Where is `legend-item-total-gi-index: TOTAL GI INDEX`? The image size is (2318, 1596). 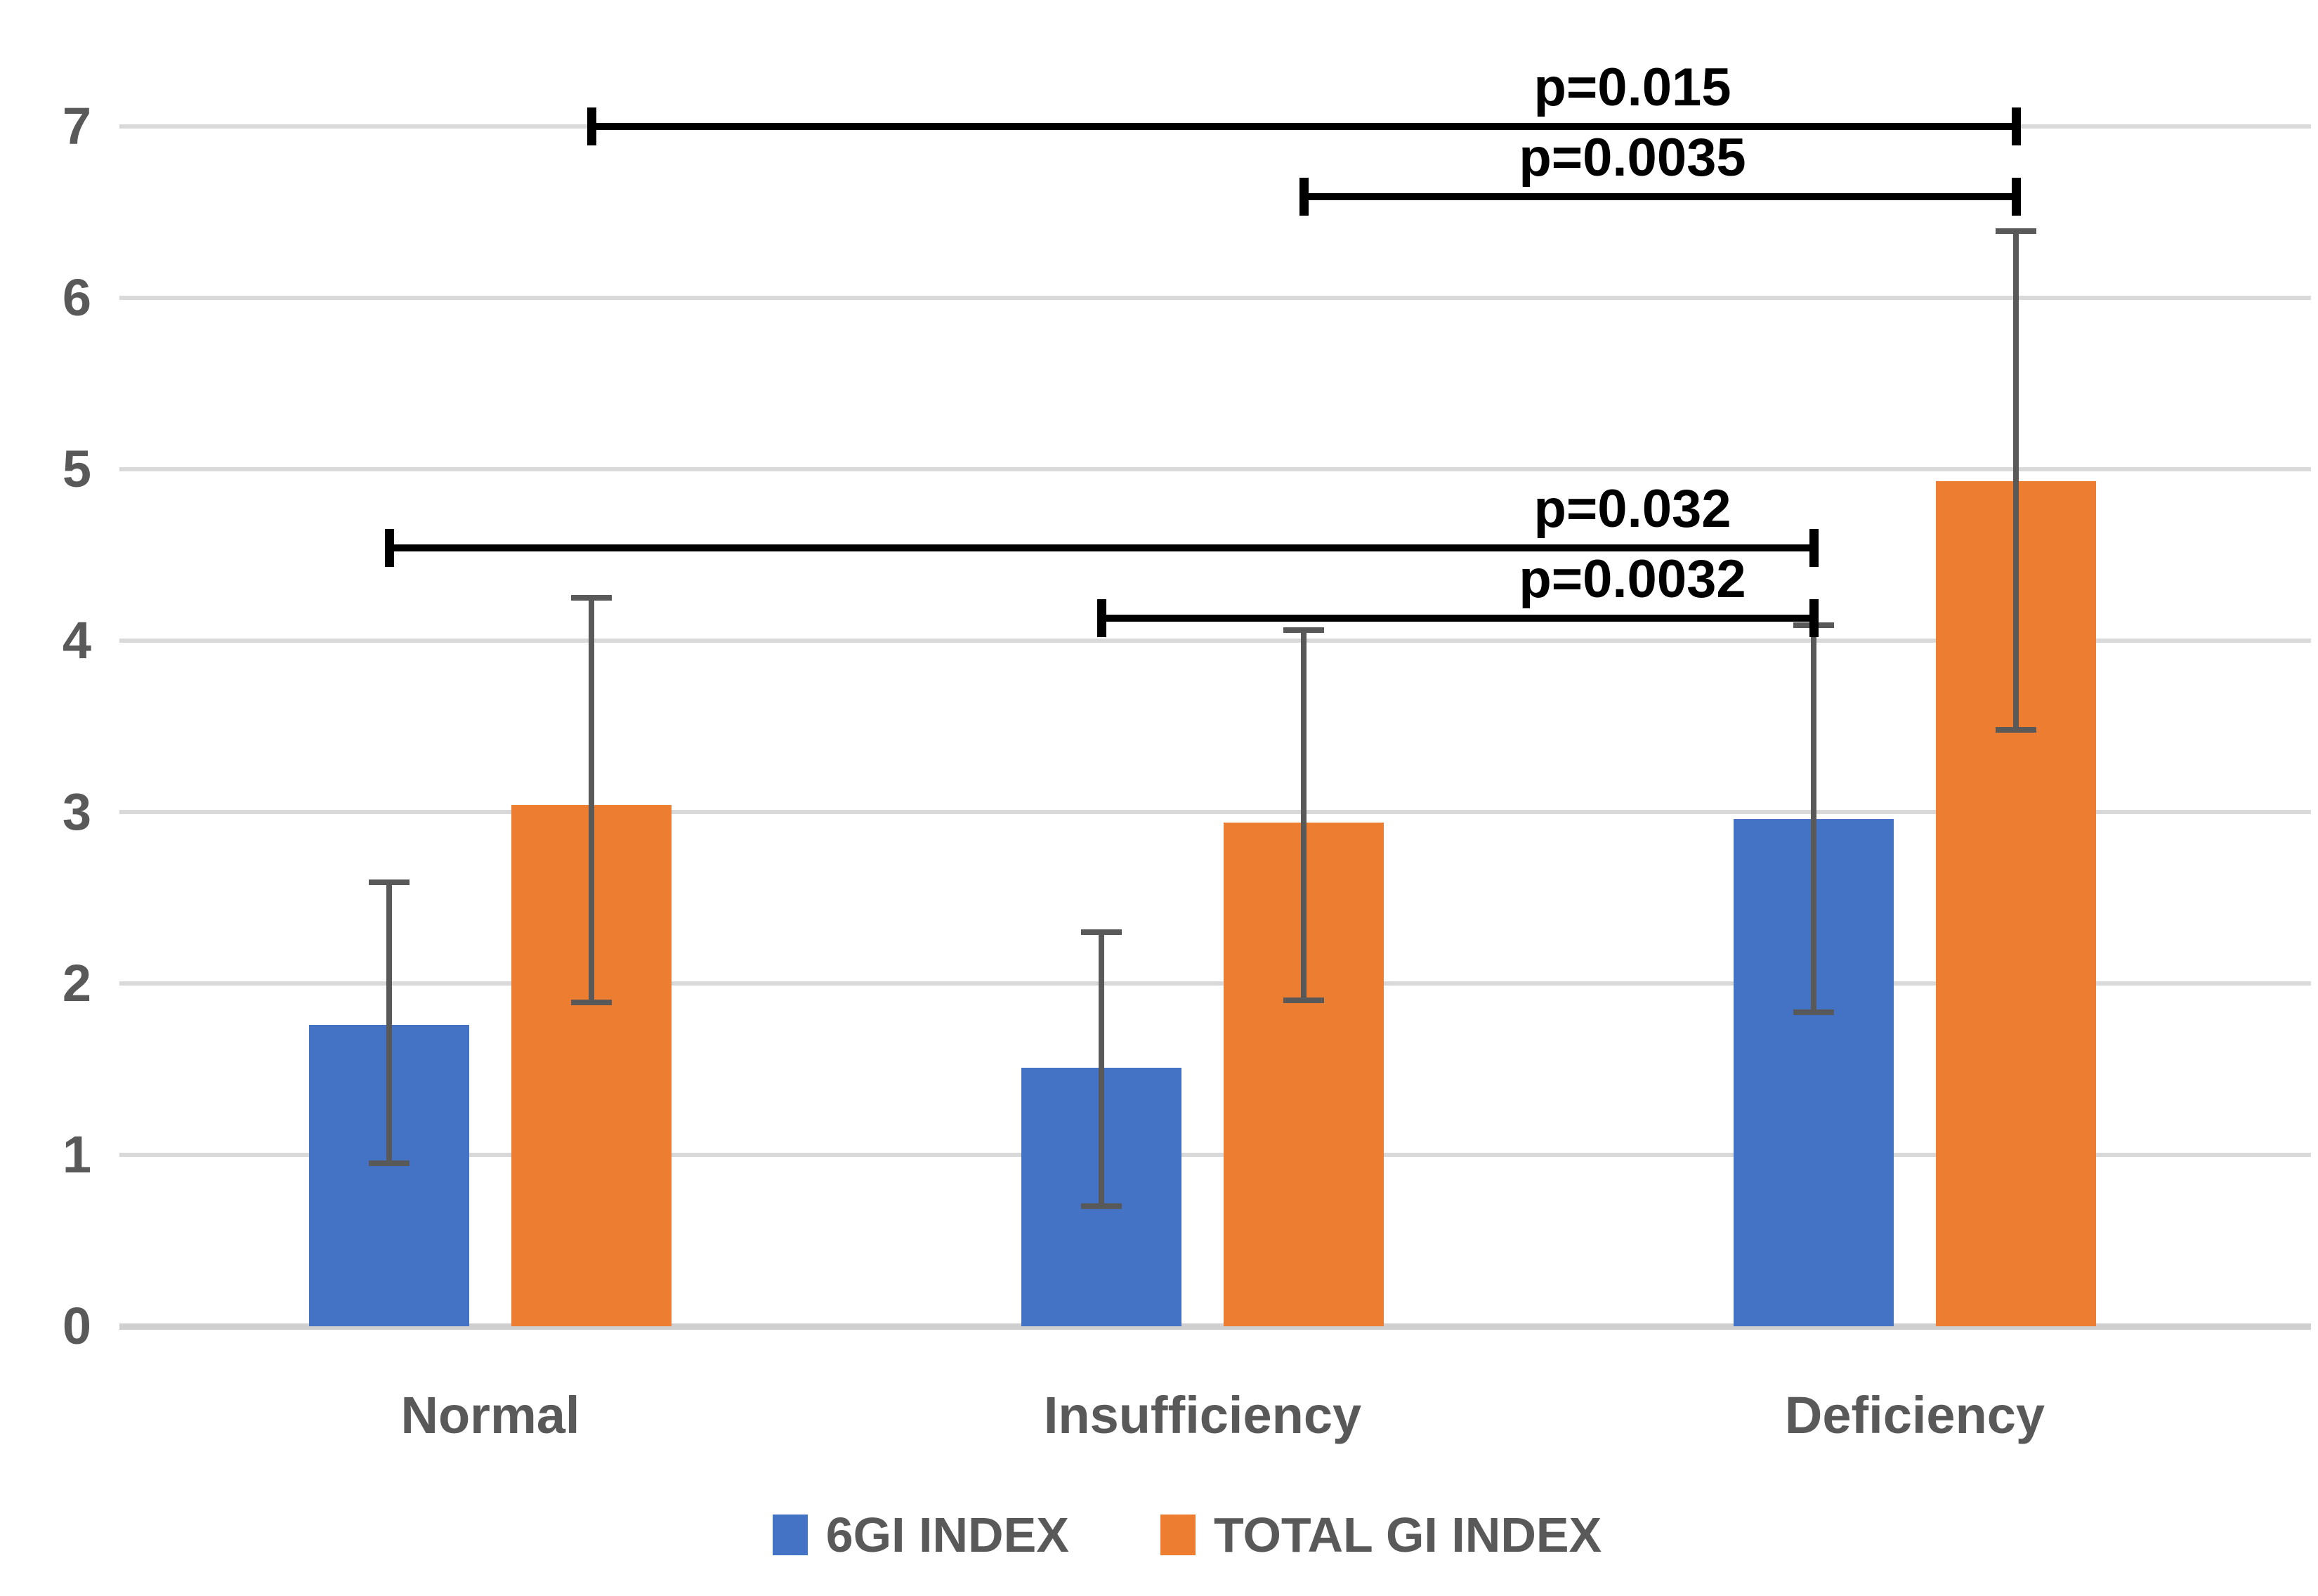
legend-item-total-gi-index: TOTAL GI INDEX is located at coordinates (1381, 1535).